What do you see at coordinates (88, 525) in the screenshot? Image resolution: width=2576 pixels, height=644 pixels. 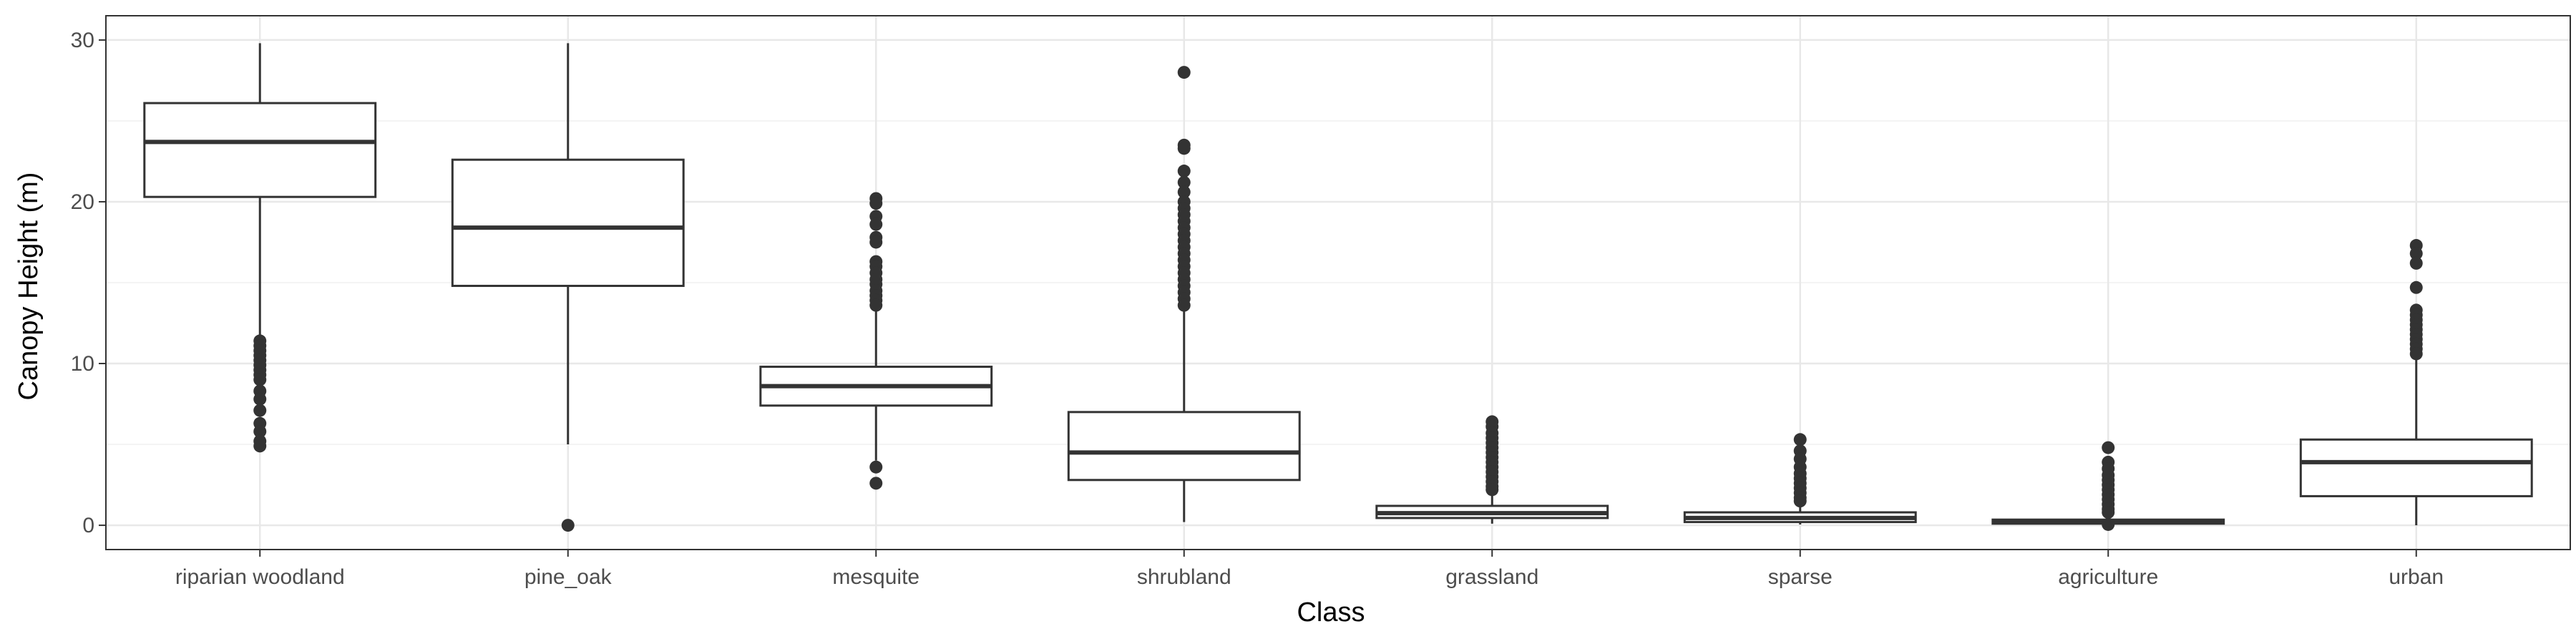 I see `y-tick-label: 0` at bounding box center [88, 525].